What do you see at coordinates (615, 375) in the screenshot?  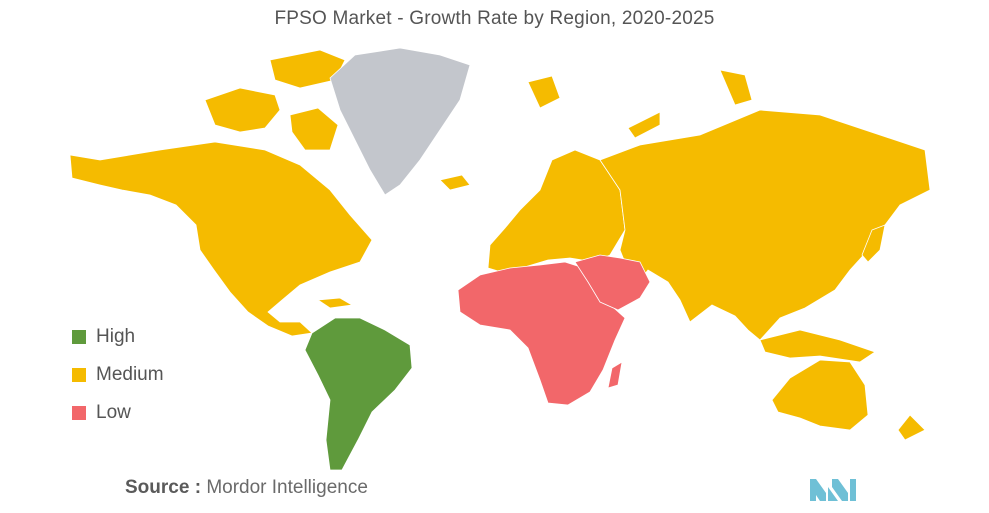 I see `madagascar` at bounding box center [615, 375].